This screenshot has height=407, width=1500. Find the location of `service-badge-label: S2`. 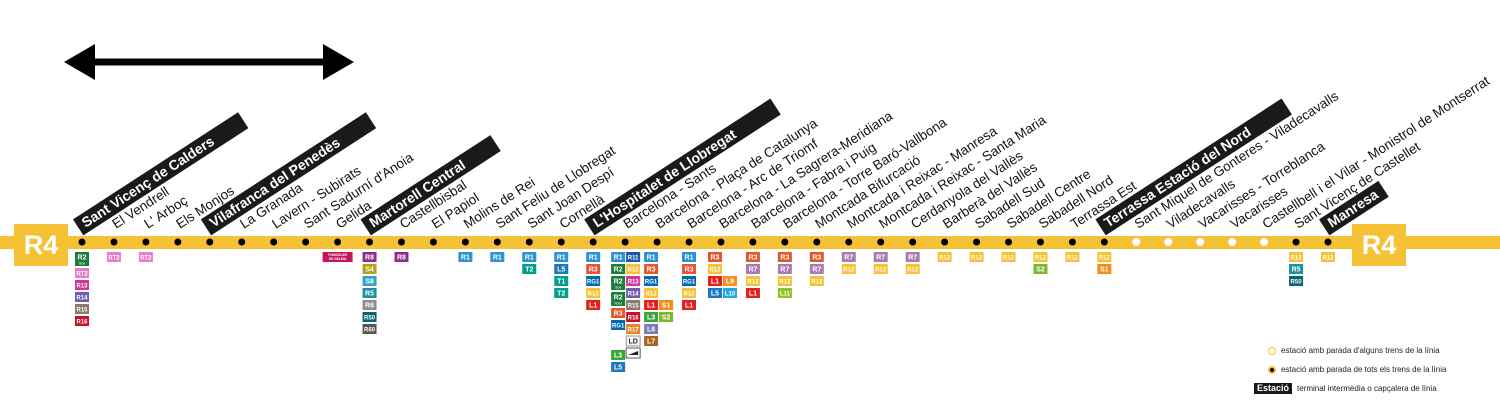

service-badge-label: S2 is located at coordinates (1040, 270).